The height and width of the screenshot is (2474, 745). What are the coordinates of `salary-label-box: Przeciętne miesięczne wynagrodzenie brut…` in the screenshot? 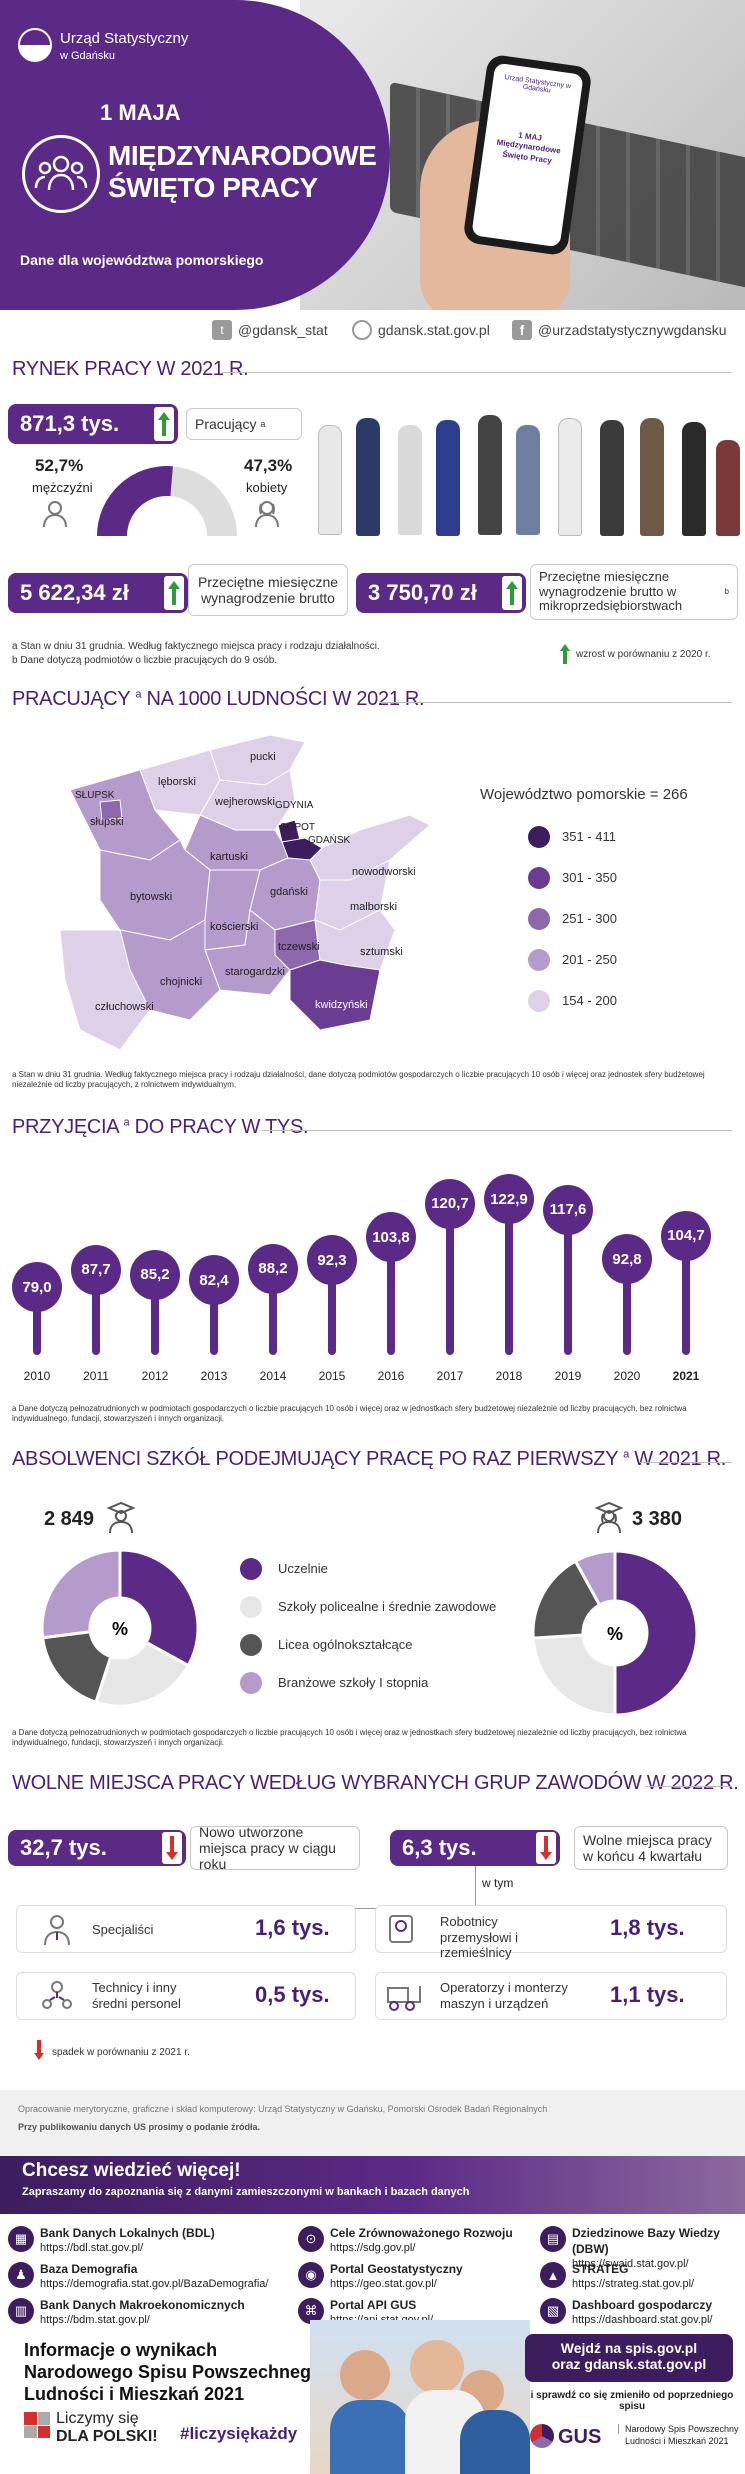 It's located at (268, 590).